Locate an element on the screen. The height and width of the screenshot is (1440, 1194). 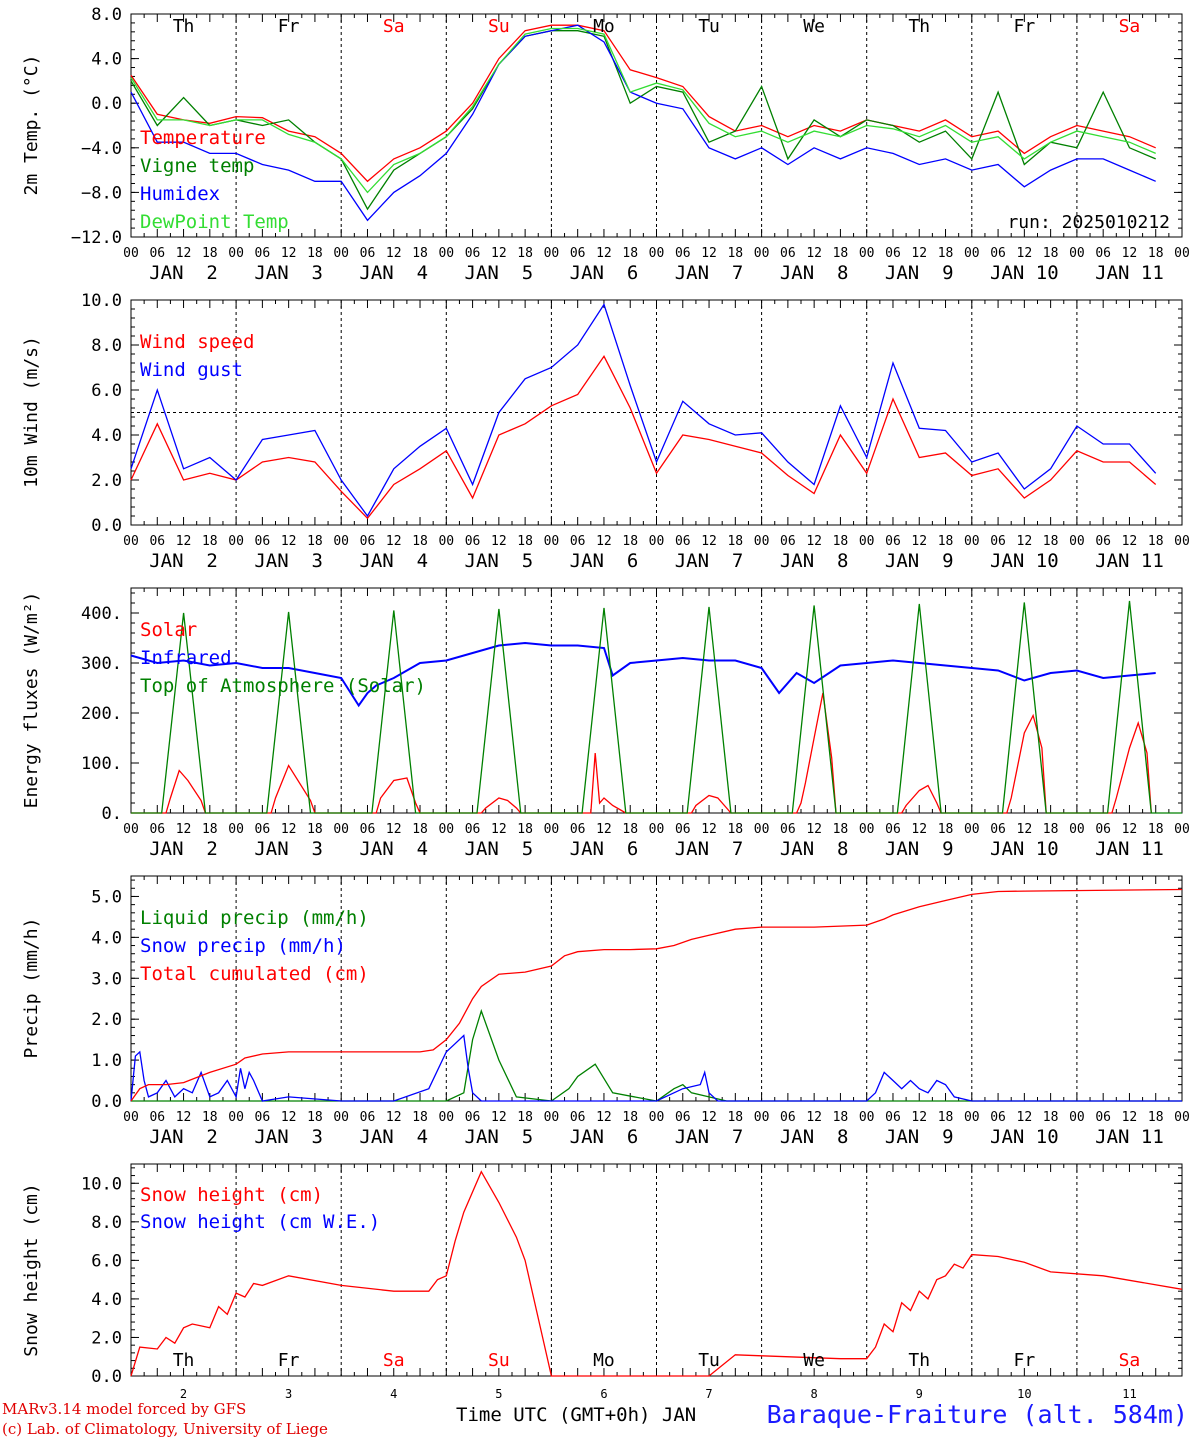
y-tick-label: 4.0 is located at coordinates (106, 938).